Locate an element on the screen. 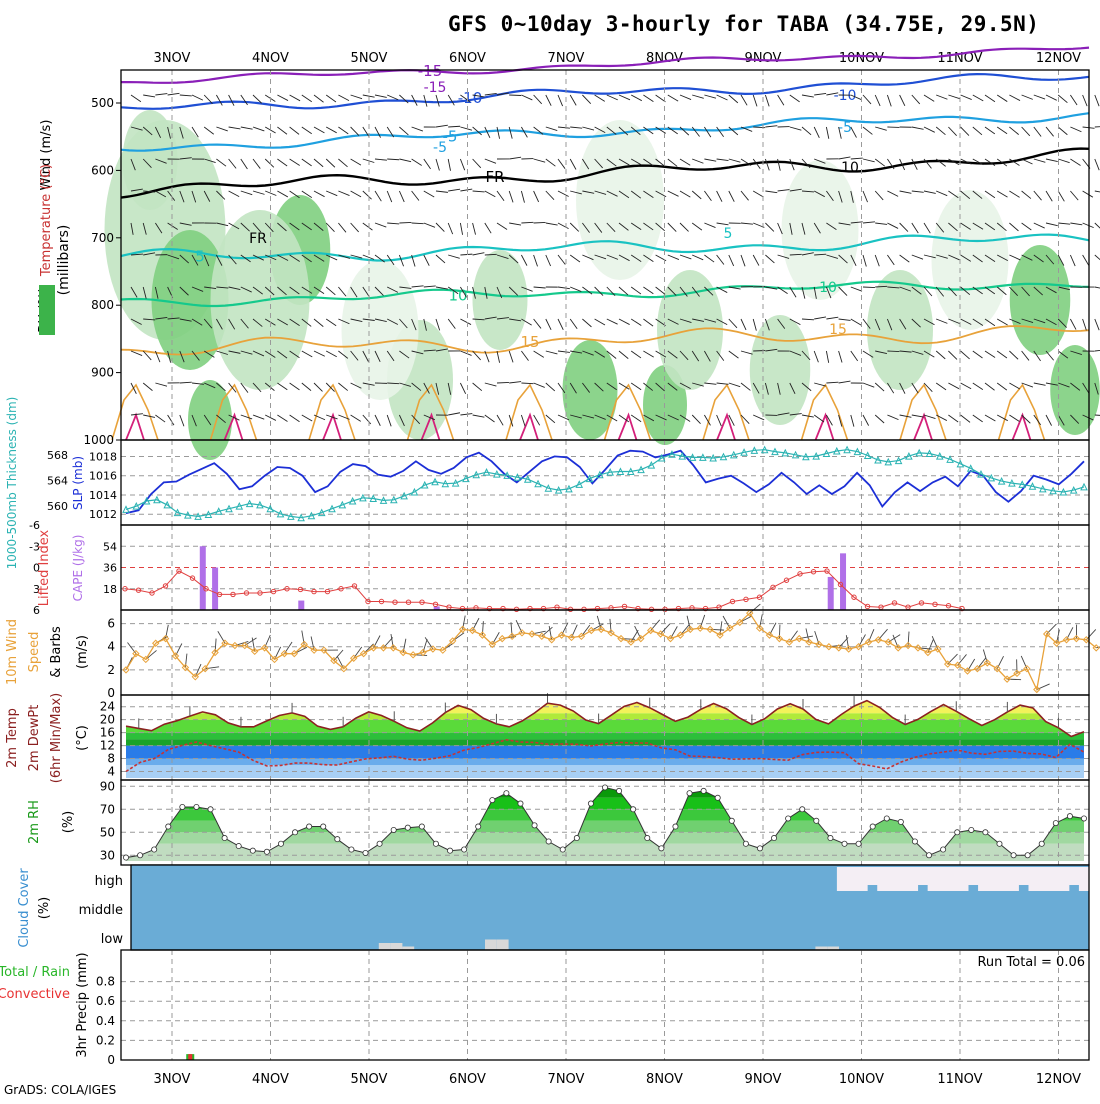 Image resolution: width=1100 pixels, height=1104 pixels. pressure-tick-600: 600 is located at coordinates (102, 170).